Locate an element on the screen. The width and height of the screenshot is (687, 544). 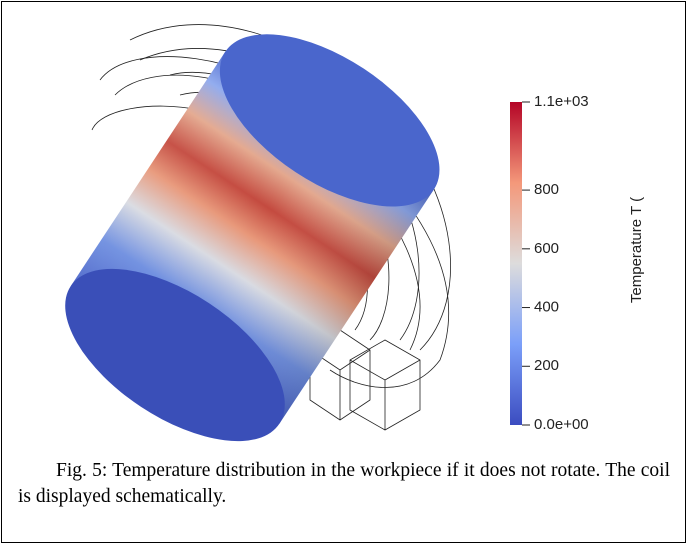
colorbar-tick-label: 1.1e+03 is located at coordinates (561, 101).